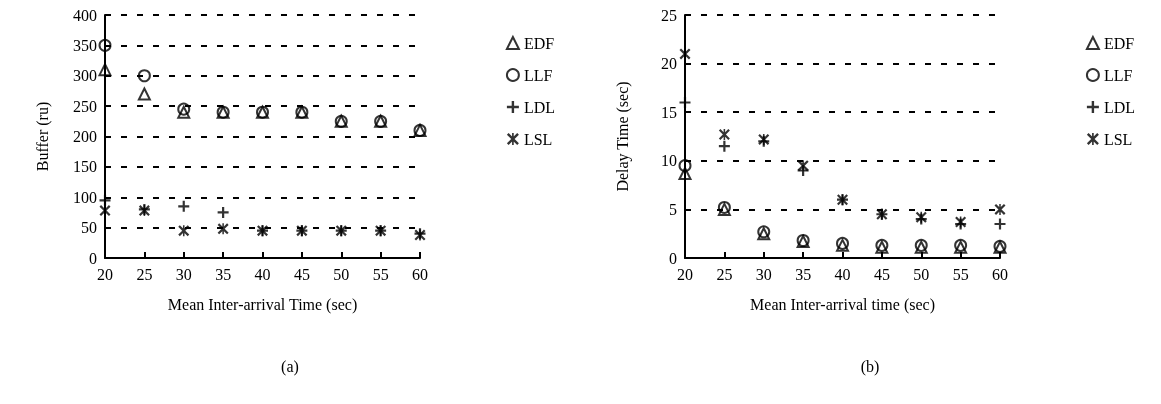  What do you see at coordinates (669, 15) in the screenshot?
I see `y-tick-label: 25` at bounding box center [669, 15].